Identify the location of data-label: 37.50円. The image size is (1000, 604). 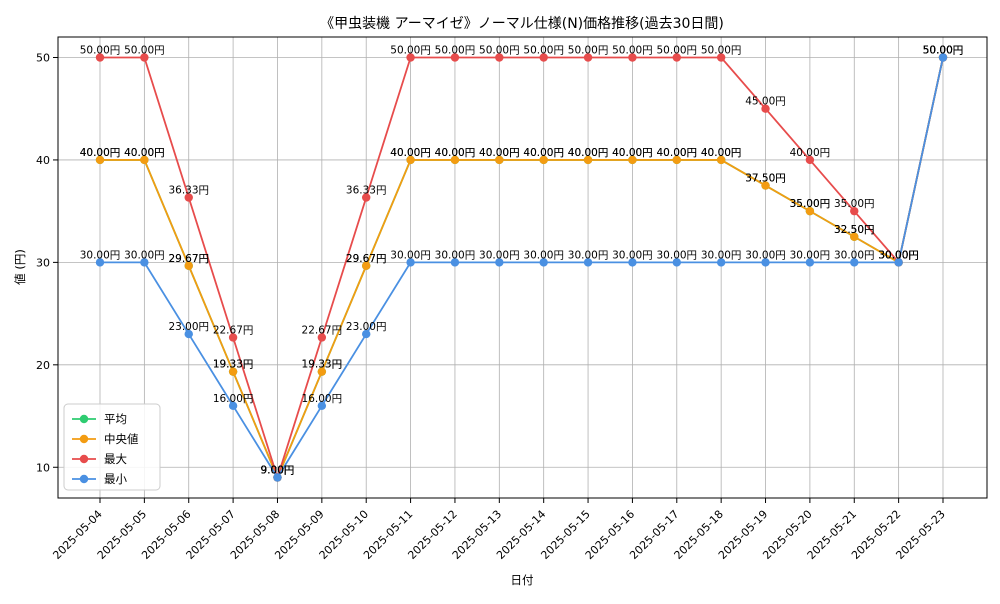
(765, 179).